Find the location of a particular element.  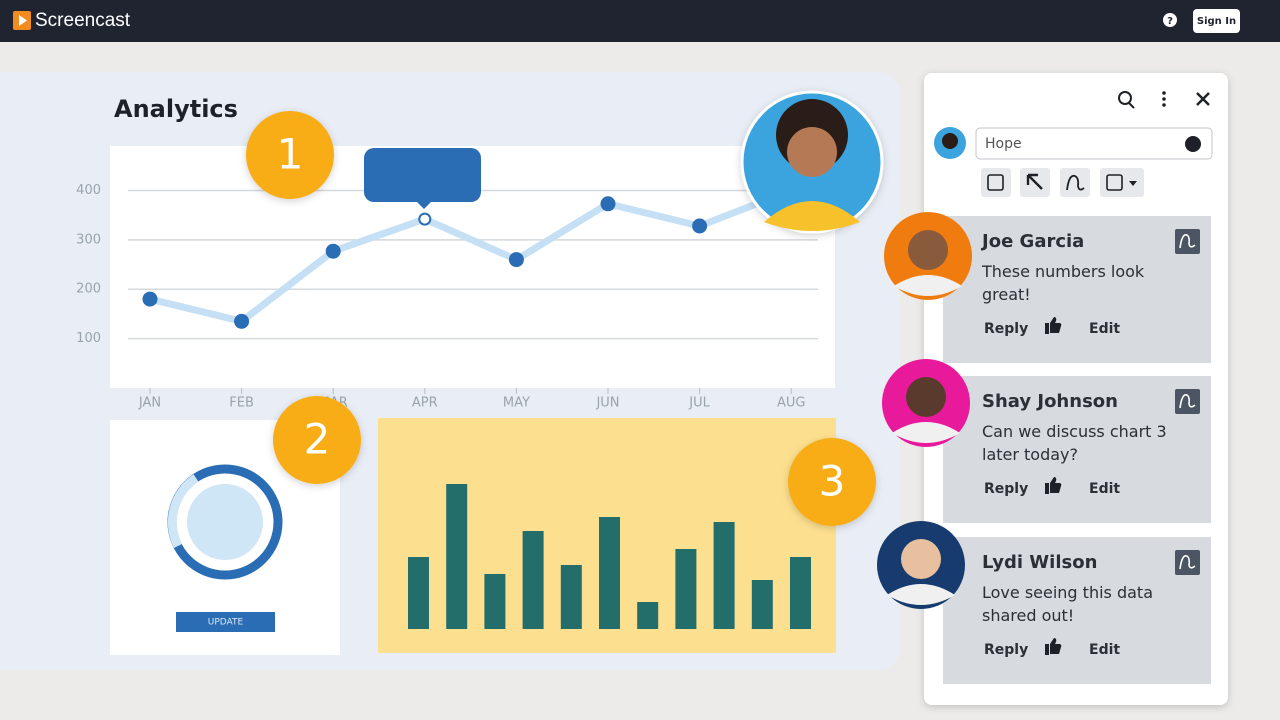

sign-in-text: Sign In is located at coordinates (1216, 21).